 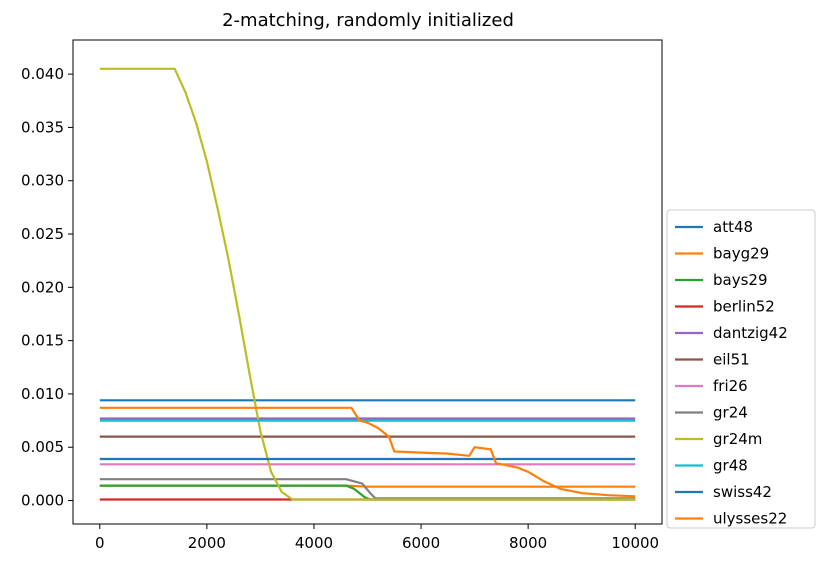 I want to click on legend-label-swiss42: swiss42, so click(x=742, y=492).